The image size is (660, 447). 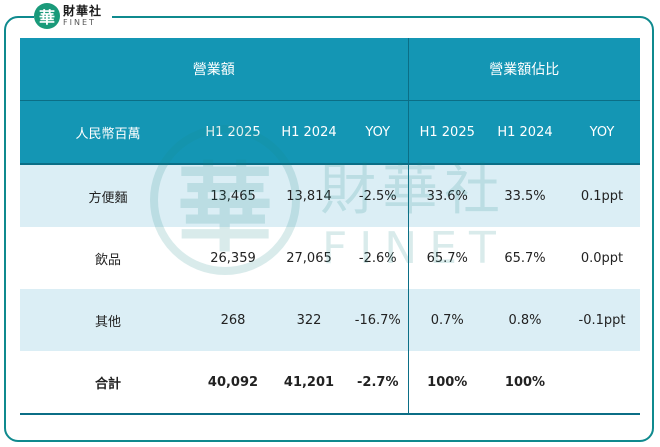 I want to click on logo-text: 財華社 FINET, so click(x=82, y=16).